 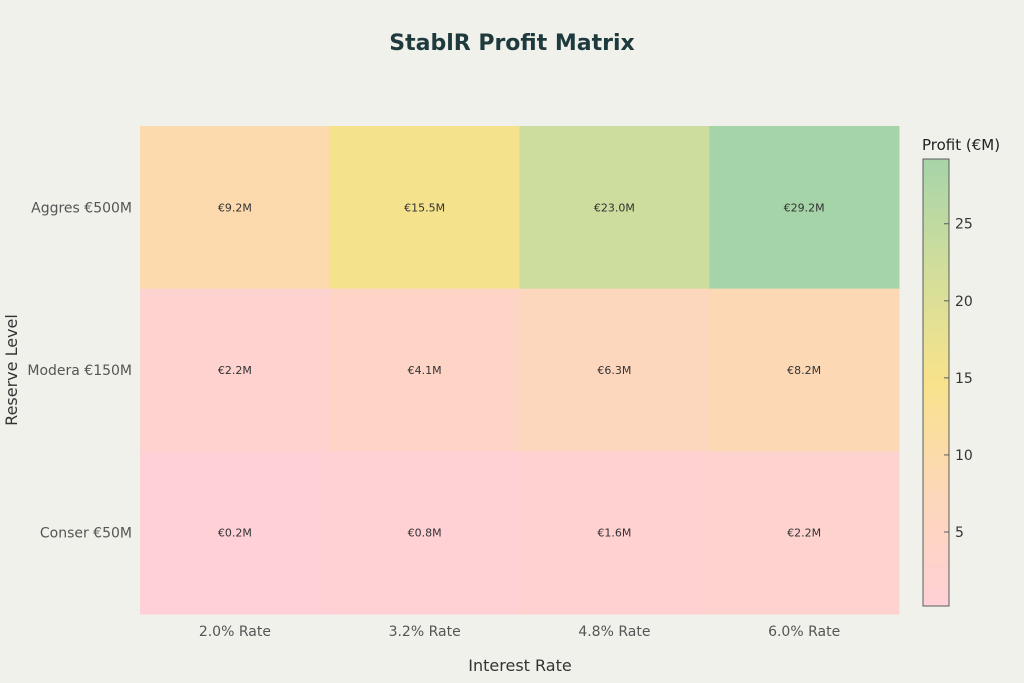 I want to click on cell-value-label: €0.2M, so click(x=235, y=533).